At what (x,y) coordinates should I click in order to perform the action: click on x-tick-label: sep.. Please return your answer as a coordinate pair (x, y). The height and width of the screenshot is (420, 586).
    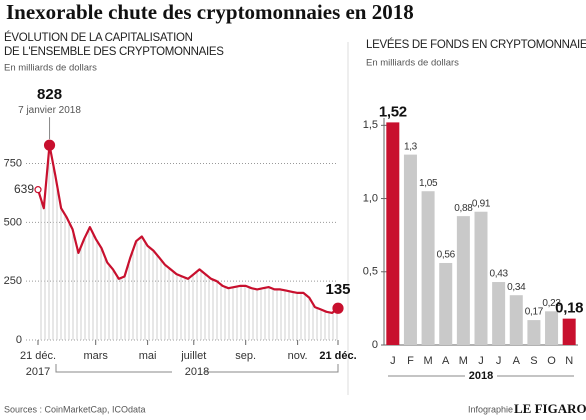
    Looking at the image, I should click on (245, 356).